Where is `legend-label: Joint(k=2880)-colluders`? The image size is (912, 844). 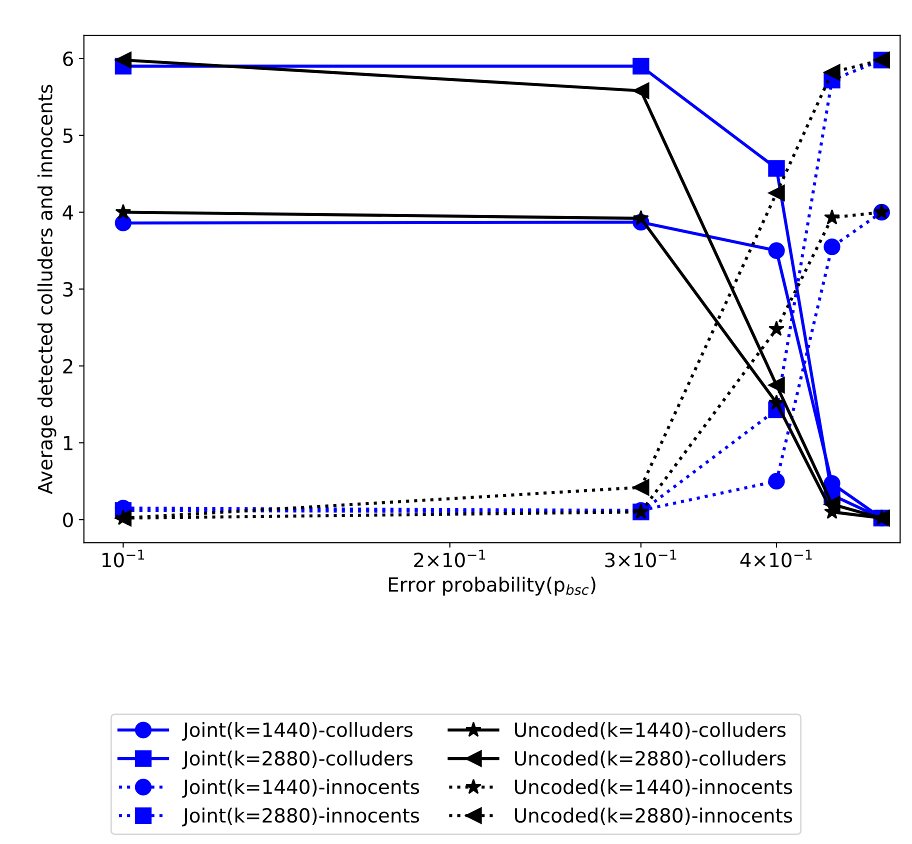 legend-label: Joint(k=2880)-colluders is located at coordinates (297, 760).